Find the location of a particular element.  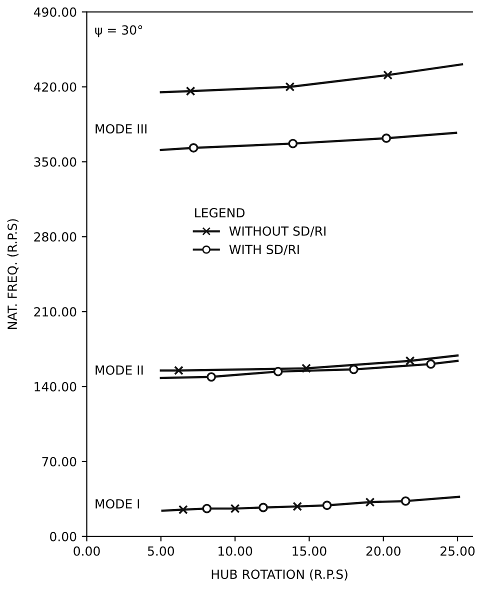

y-tick-label: 280.00 is located at coordinates (55, 237).